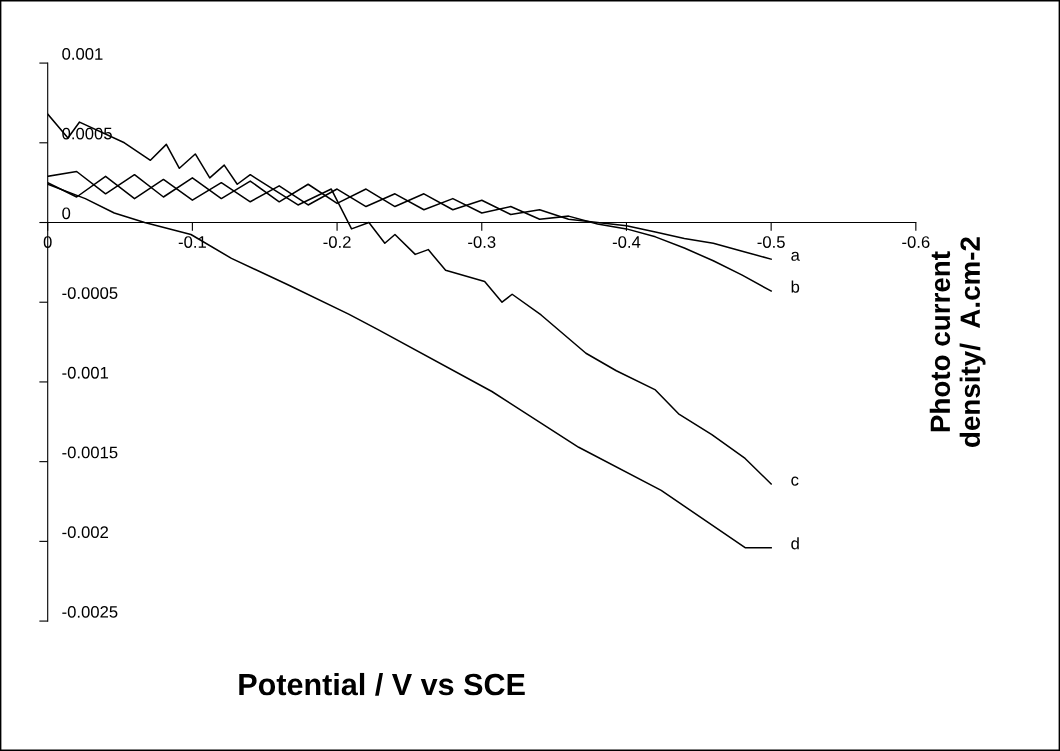 This screenshot has width=1060, height=751. I want to click on x-tick-label: -0.5, so click(771, 242).